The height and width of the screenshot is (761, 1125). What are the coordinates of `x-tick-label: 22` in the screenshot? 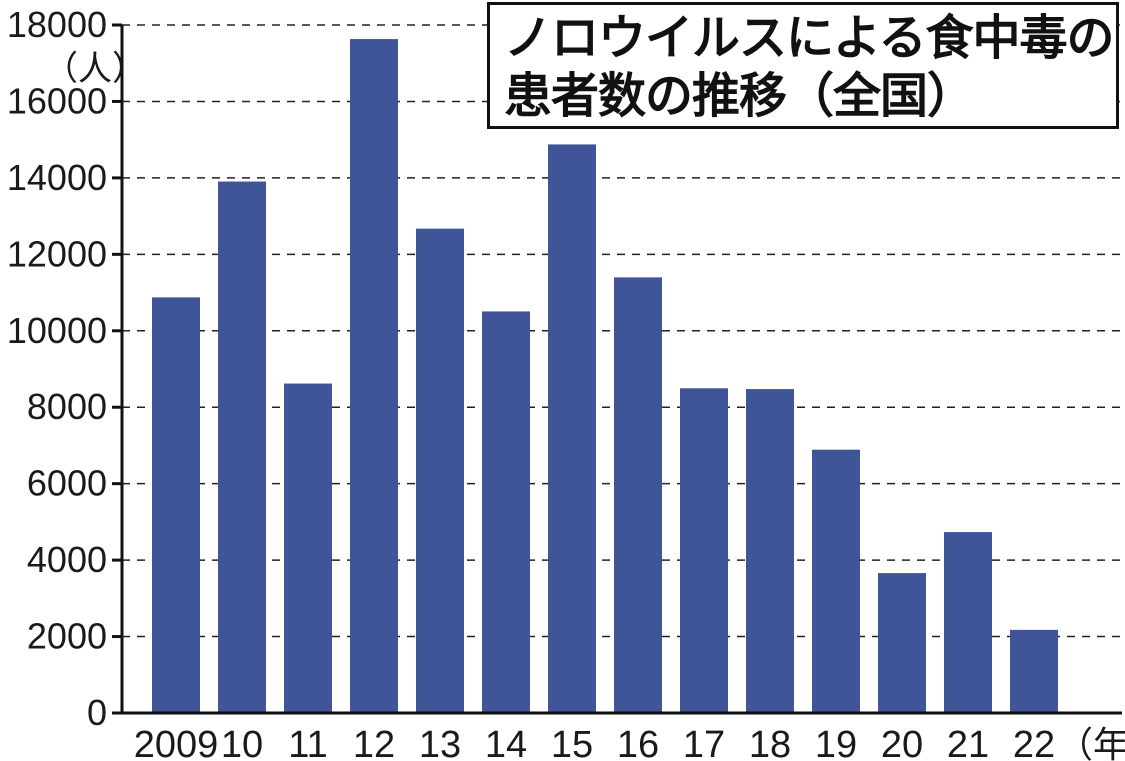 It's located at (1034, 742).